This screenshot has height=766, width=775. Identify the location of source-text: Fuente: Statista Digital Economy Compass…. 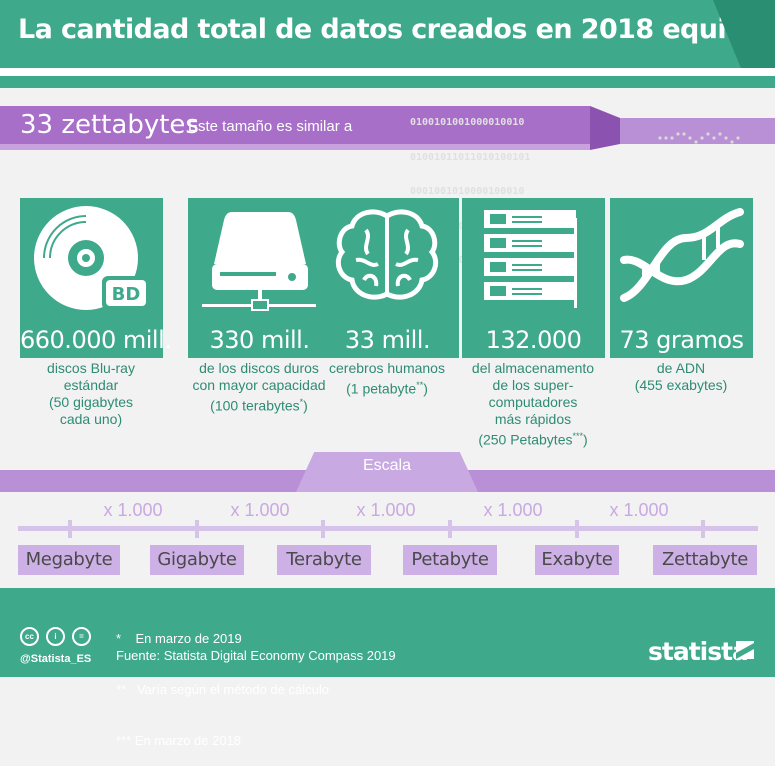
(256, 655).